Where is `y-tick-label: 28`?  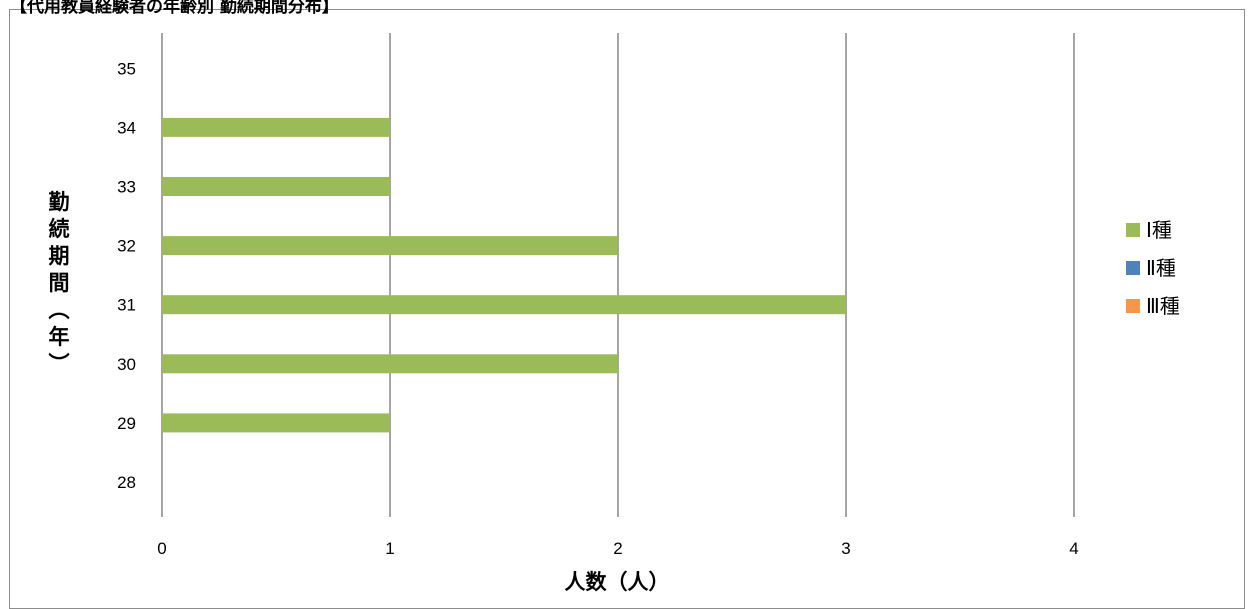 y-tick-label: 28 is located at coordinates (126, 482).